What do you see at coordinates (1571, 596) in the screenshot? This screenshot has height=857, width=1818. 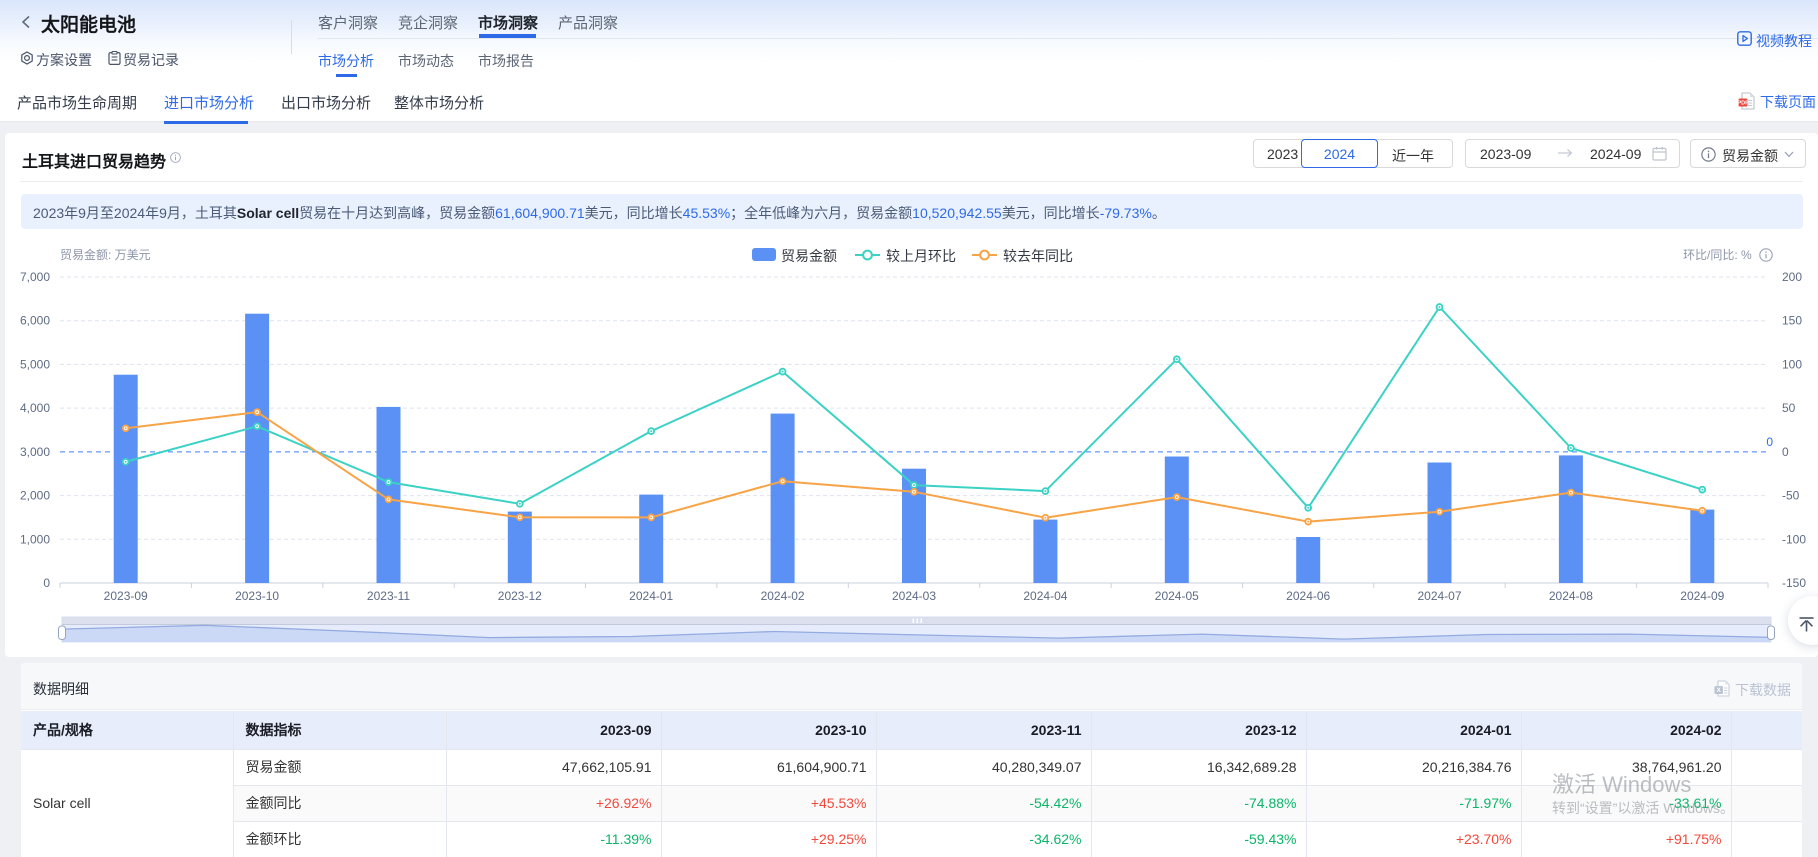 I see `svg-text: 2024-08` at bounding box center [1571, 596].